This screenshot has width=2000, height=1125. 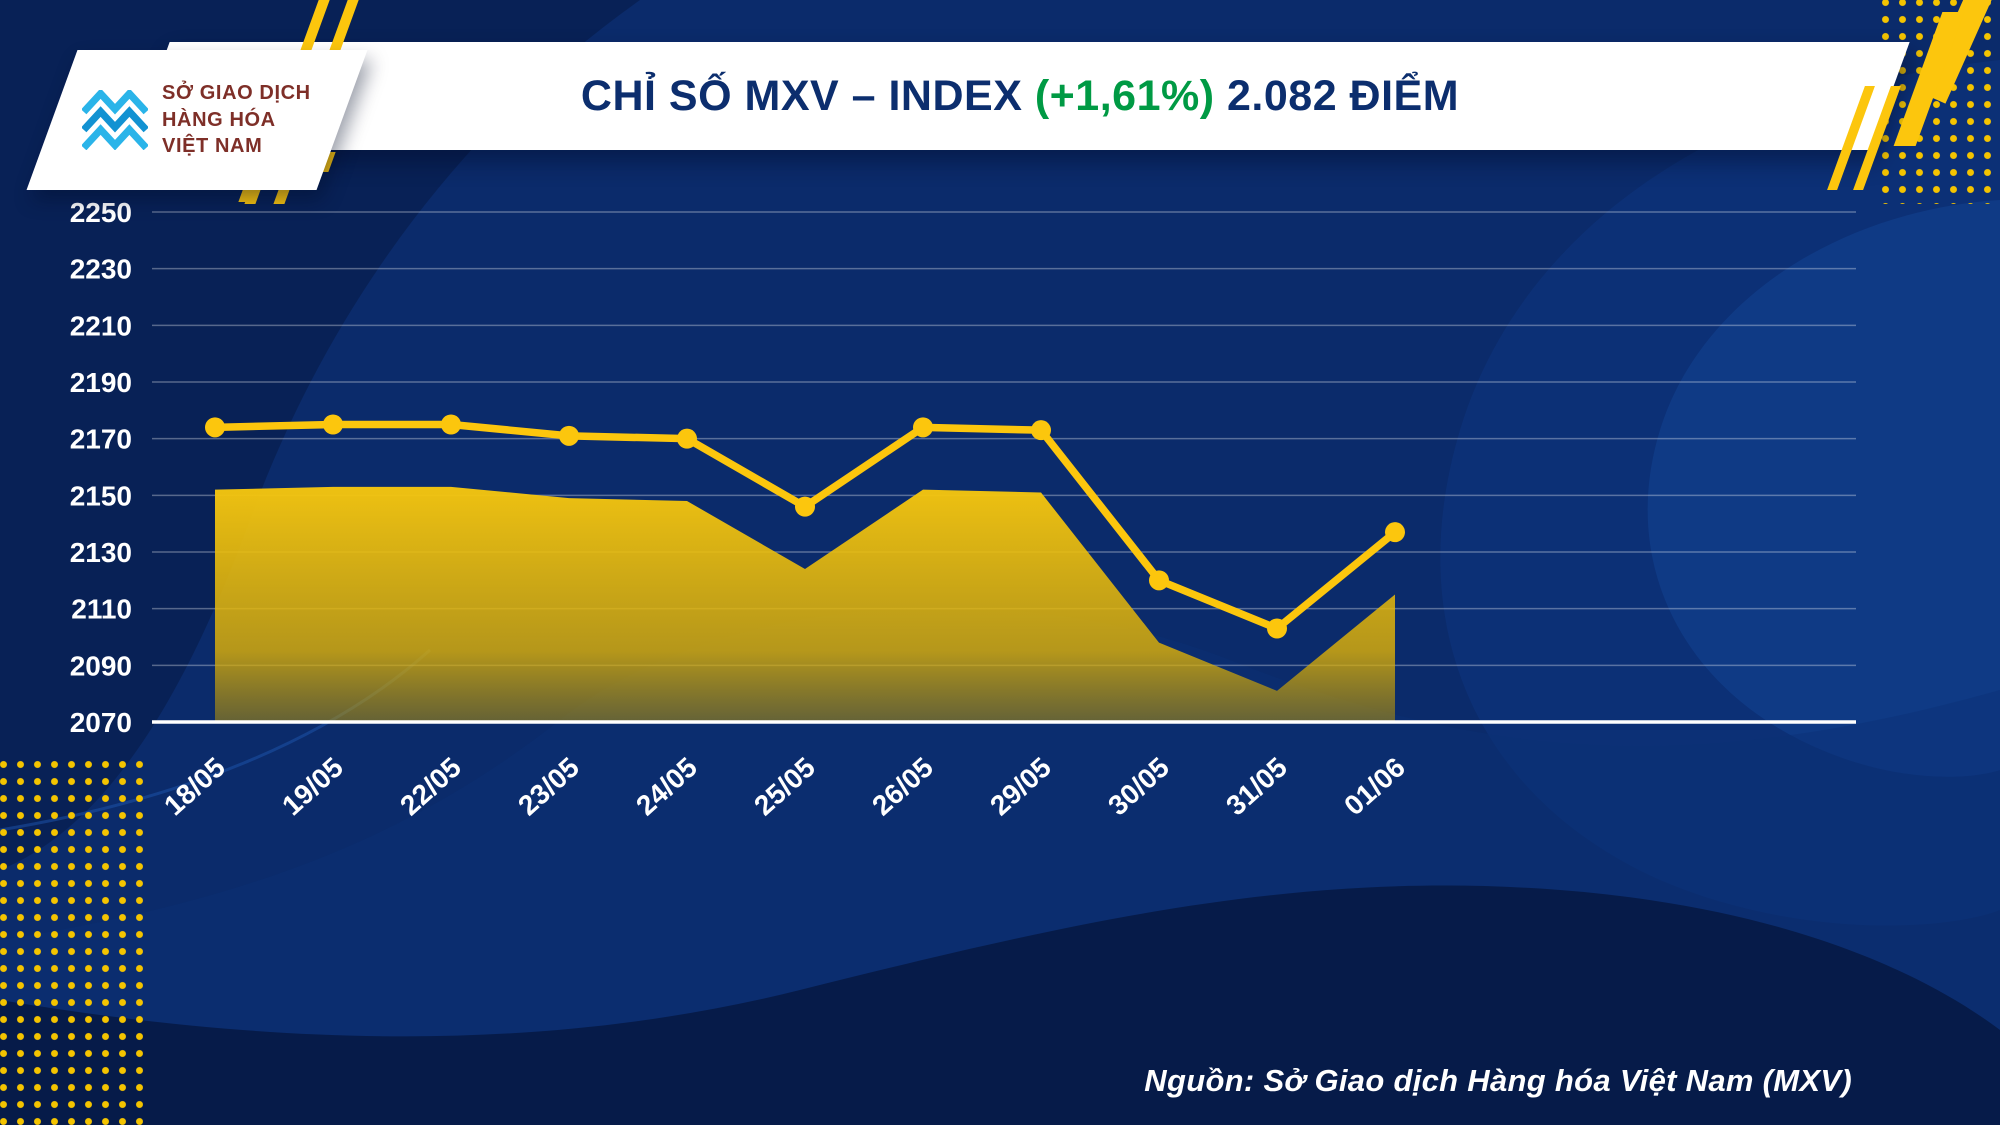 I want to click on mxv-logo: SỞ GIAO DỊCH HÀNG HÓA VIỆT NAM, so click(x=197, y=120).